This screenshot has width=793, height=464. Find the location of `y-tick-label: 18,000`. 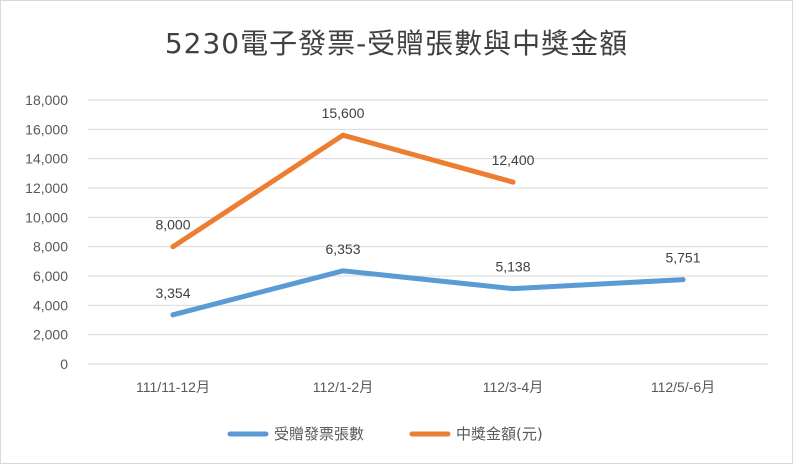

y-tick-label: 18,000 is located at coordinates (46, 100).